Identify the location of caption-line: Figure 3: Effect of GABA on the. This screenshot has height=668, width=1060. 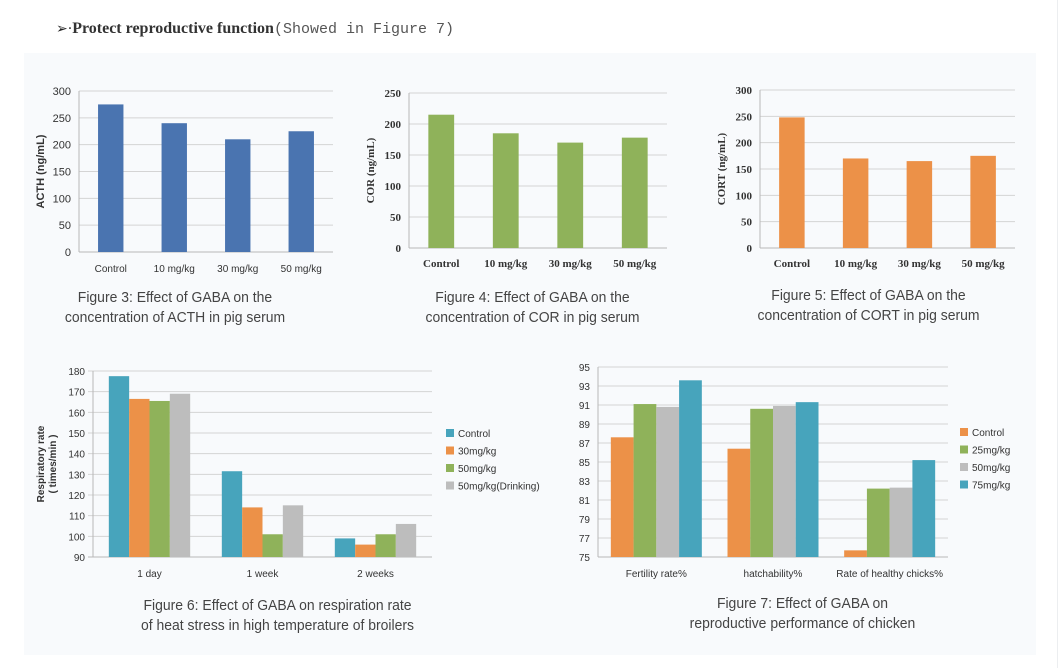
(175, 297).